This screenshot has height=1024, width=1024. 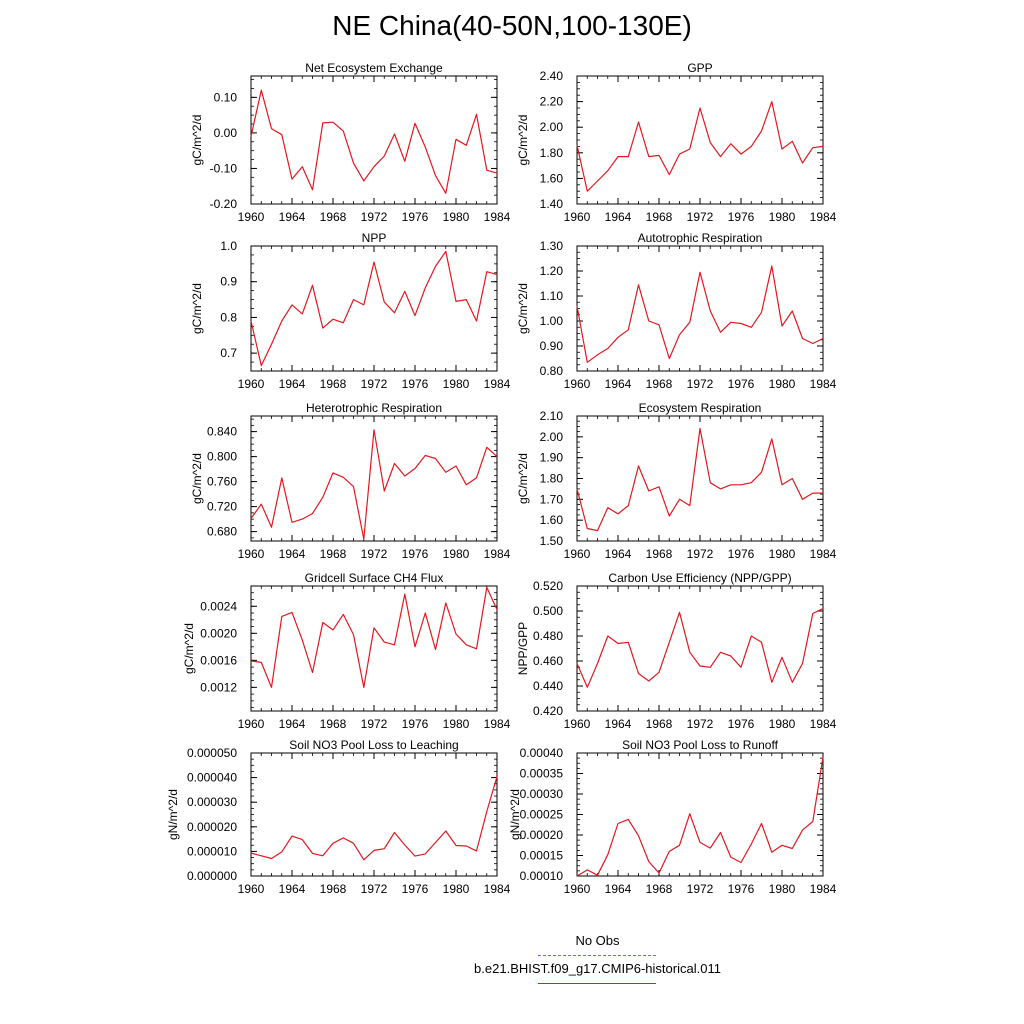 I want to click on y-tick-label: 0.000030, so click(x=212, y=802).